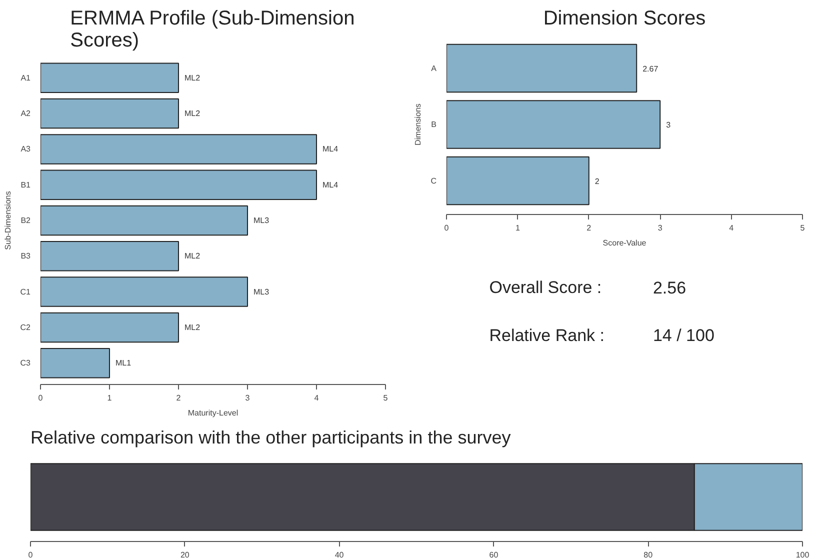 The image size is (827, 560). I want to click on data-label: 2.67, so click(650, 69).